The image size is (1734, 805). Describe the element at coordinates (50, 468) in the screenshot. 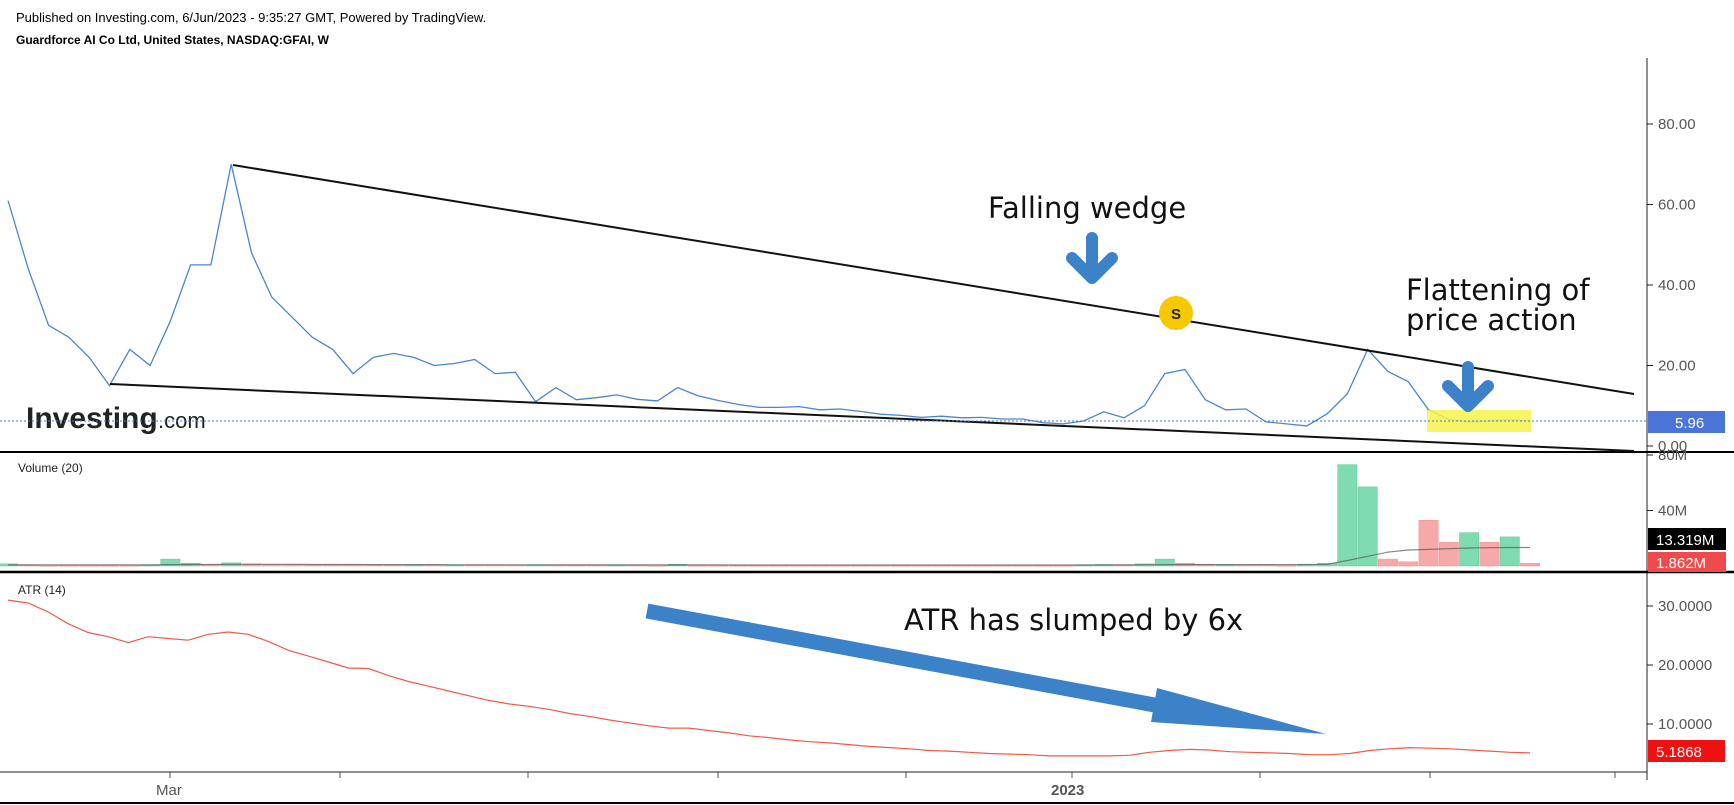

I see `volume-panel-title: Volume (20)` at that location.